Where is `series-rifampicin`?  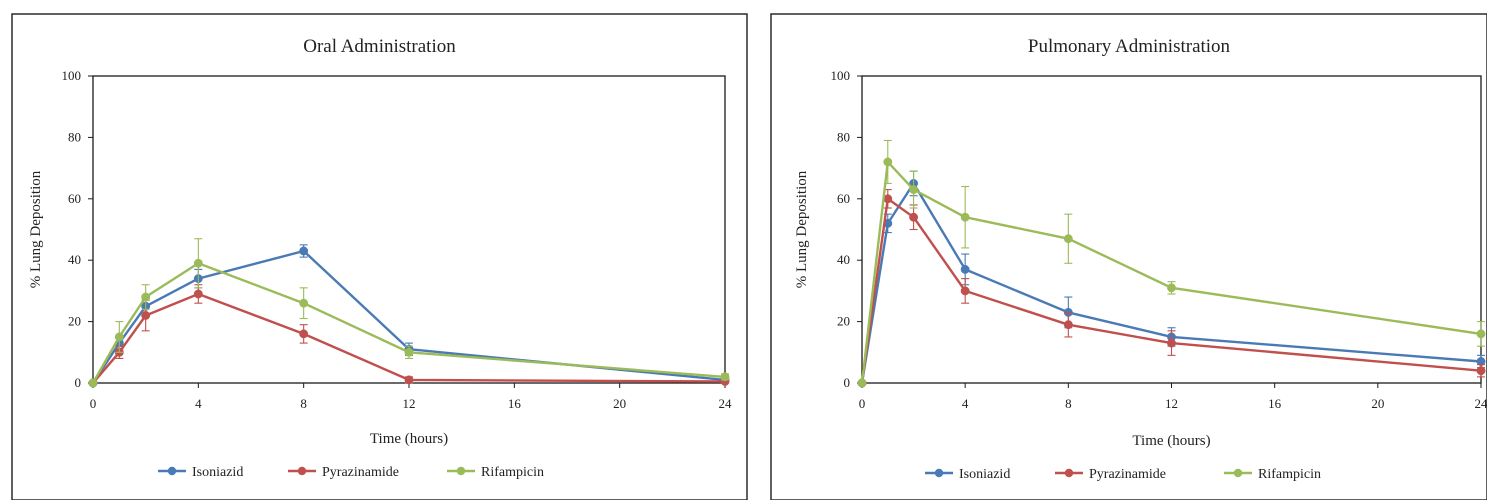 series-rifampicin is located at coordinates (409, 313).